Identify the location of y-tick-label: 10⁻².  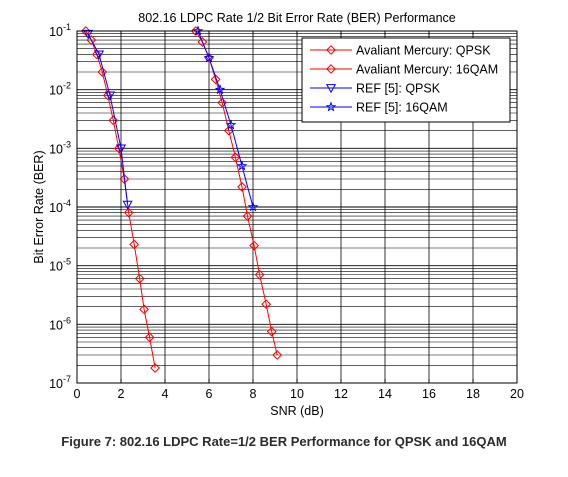
(60, 89).